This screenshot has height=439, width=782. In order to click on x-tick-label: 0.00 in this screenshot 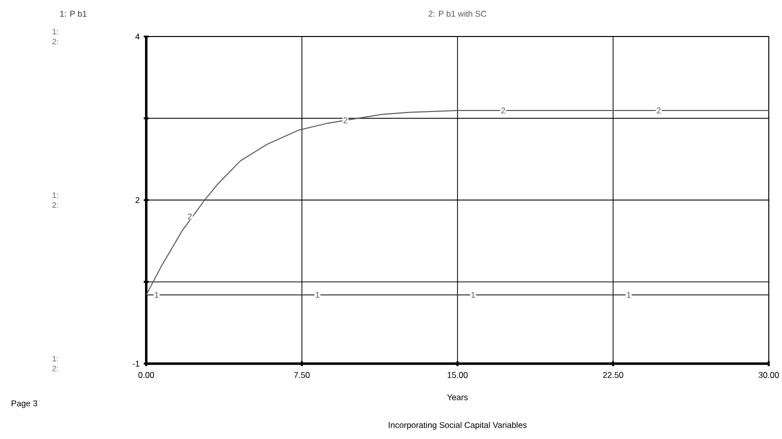, I will do `click(146, 375)`.